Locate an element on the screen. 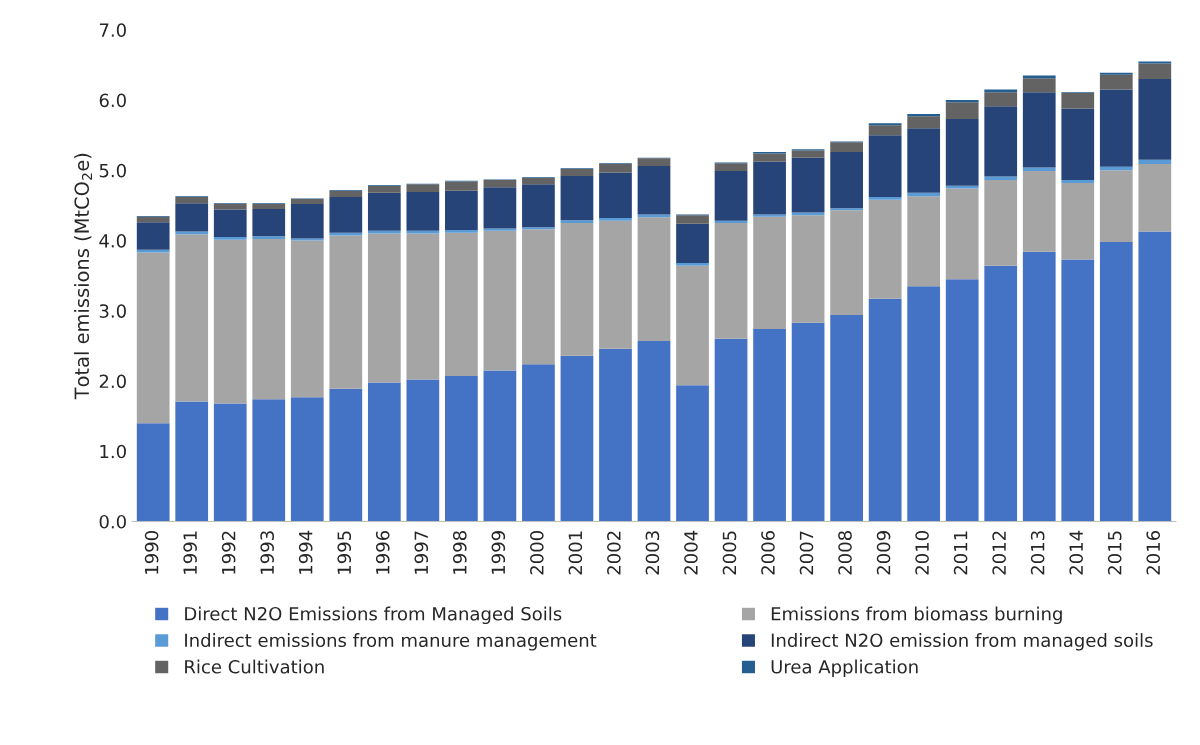  x-tick-label: 1992 is located at coordinates (228, 552).